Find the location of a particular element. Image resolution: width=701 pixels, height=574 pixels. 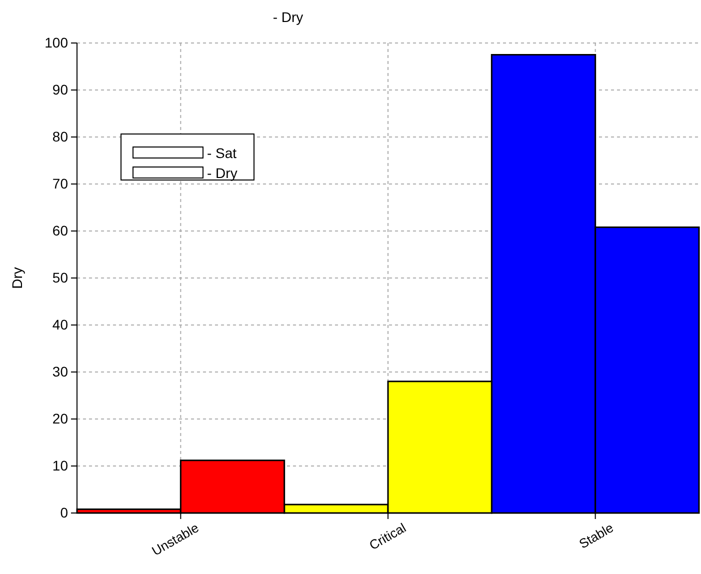

chart-title: - Dry is located at coordinates (288, 17).